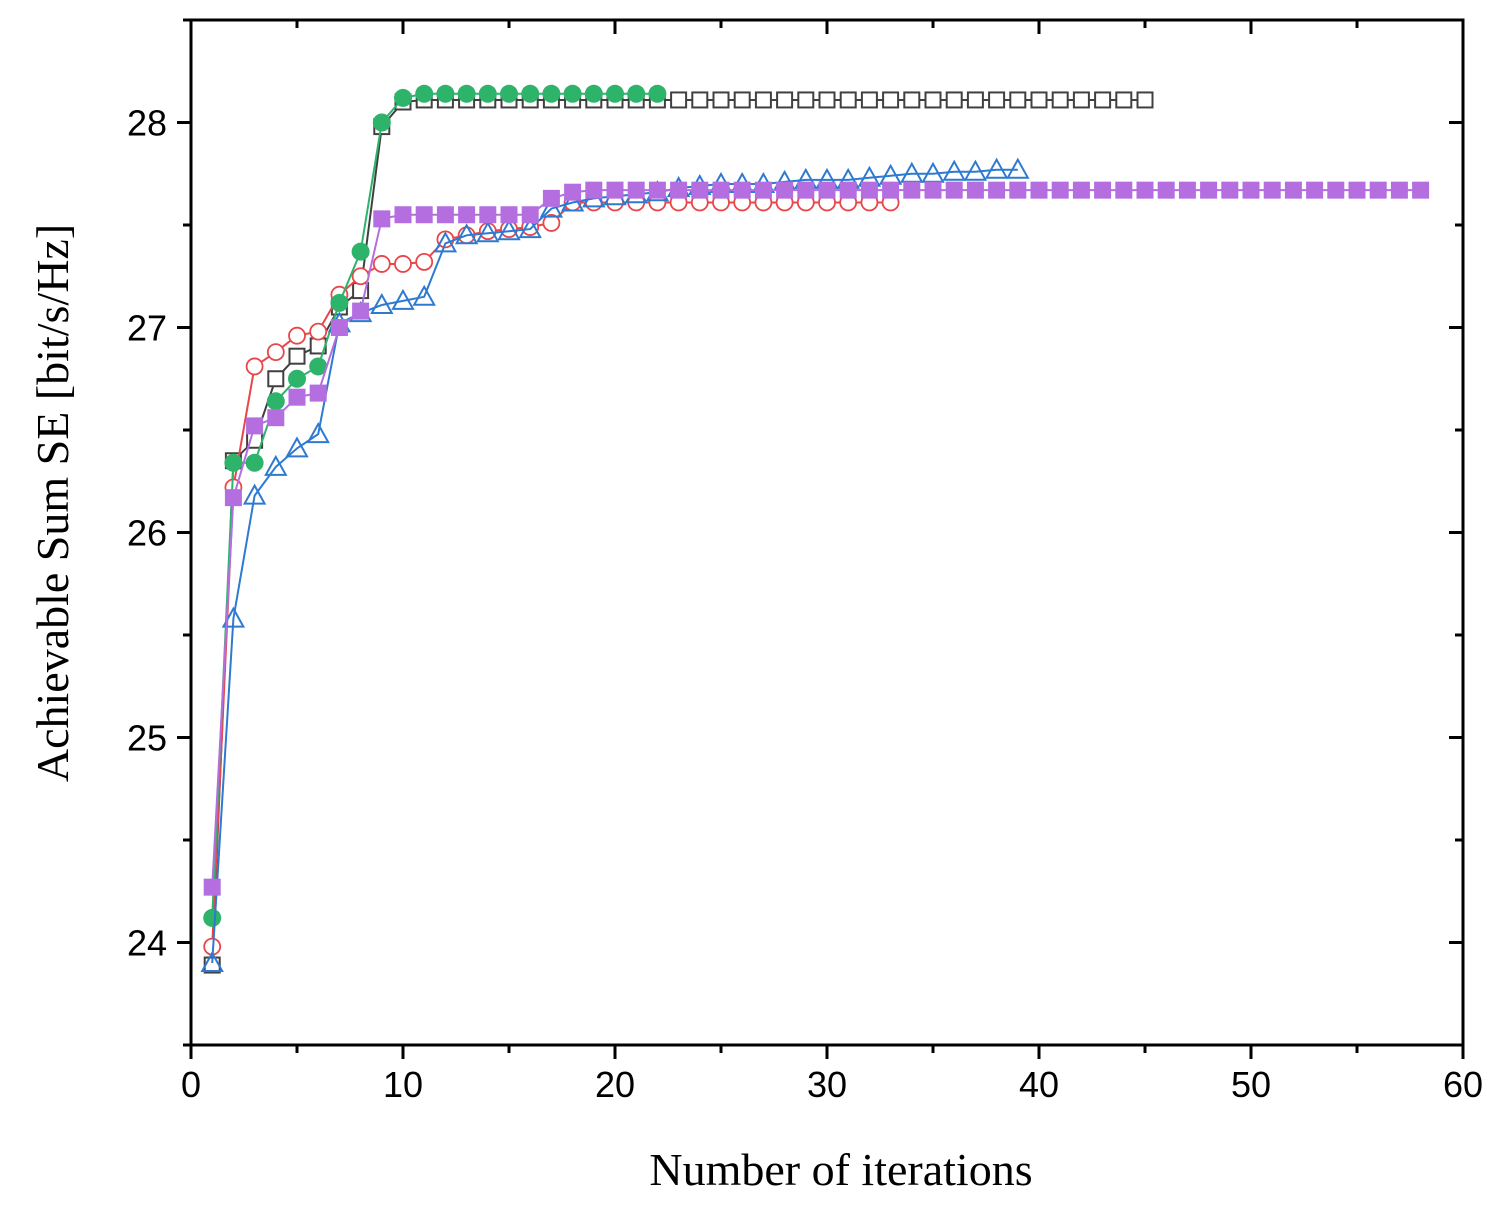 The width and height of the screenshot is (1495, 1210). What do you see at coordinates (1463, 1084) in the screenshot?
I see `x-tick-label: 60` at bounding box center [1463, 1084].